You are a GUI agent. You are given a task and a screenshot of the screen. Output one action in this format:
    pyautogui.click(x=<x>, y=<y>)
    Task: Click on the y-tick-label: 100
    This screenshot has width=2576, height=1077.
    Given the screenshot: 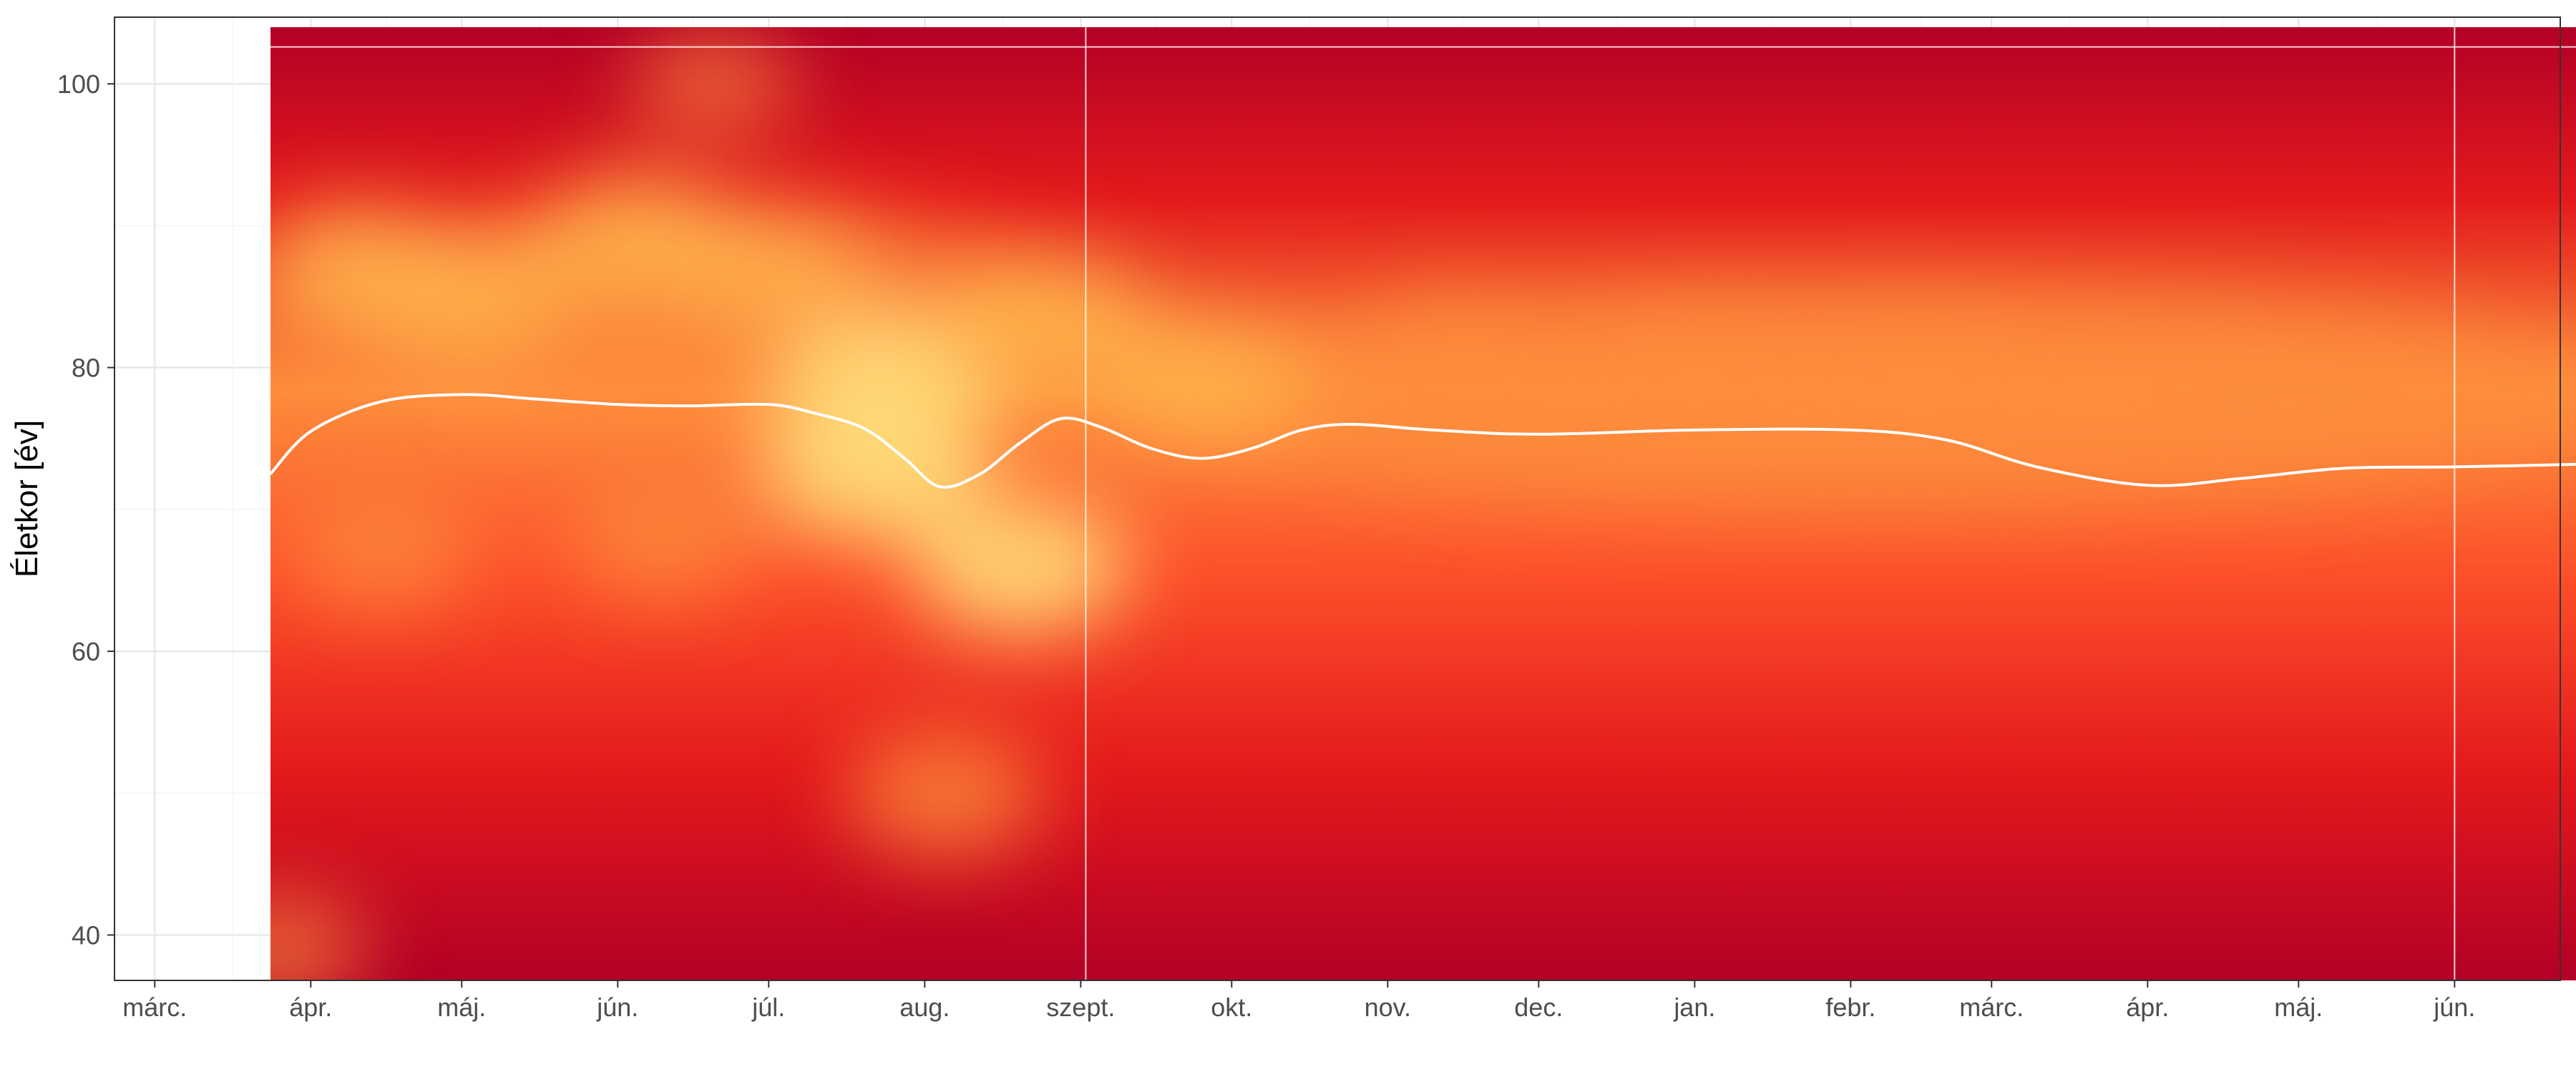 What is the action you would take?
    pyautogui.click(x=78, y=84)
    